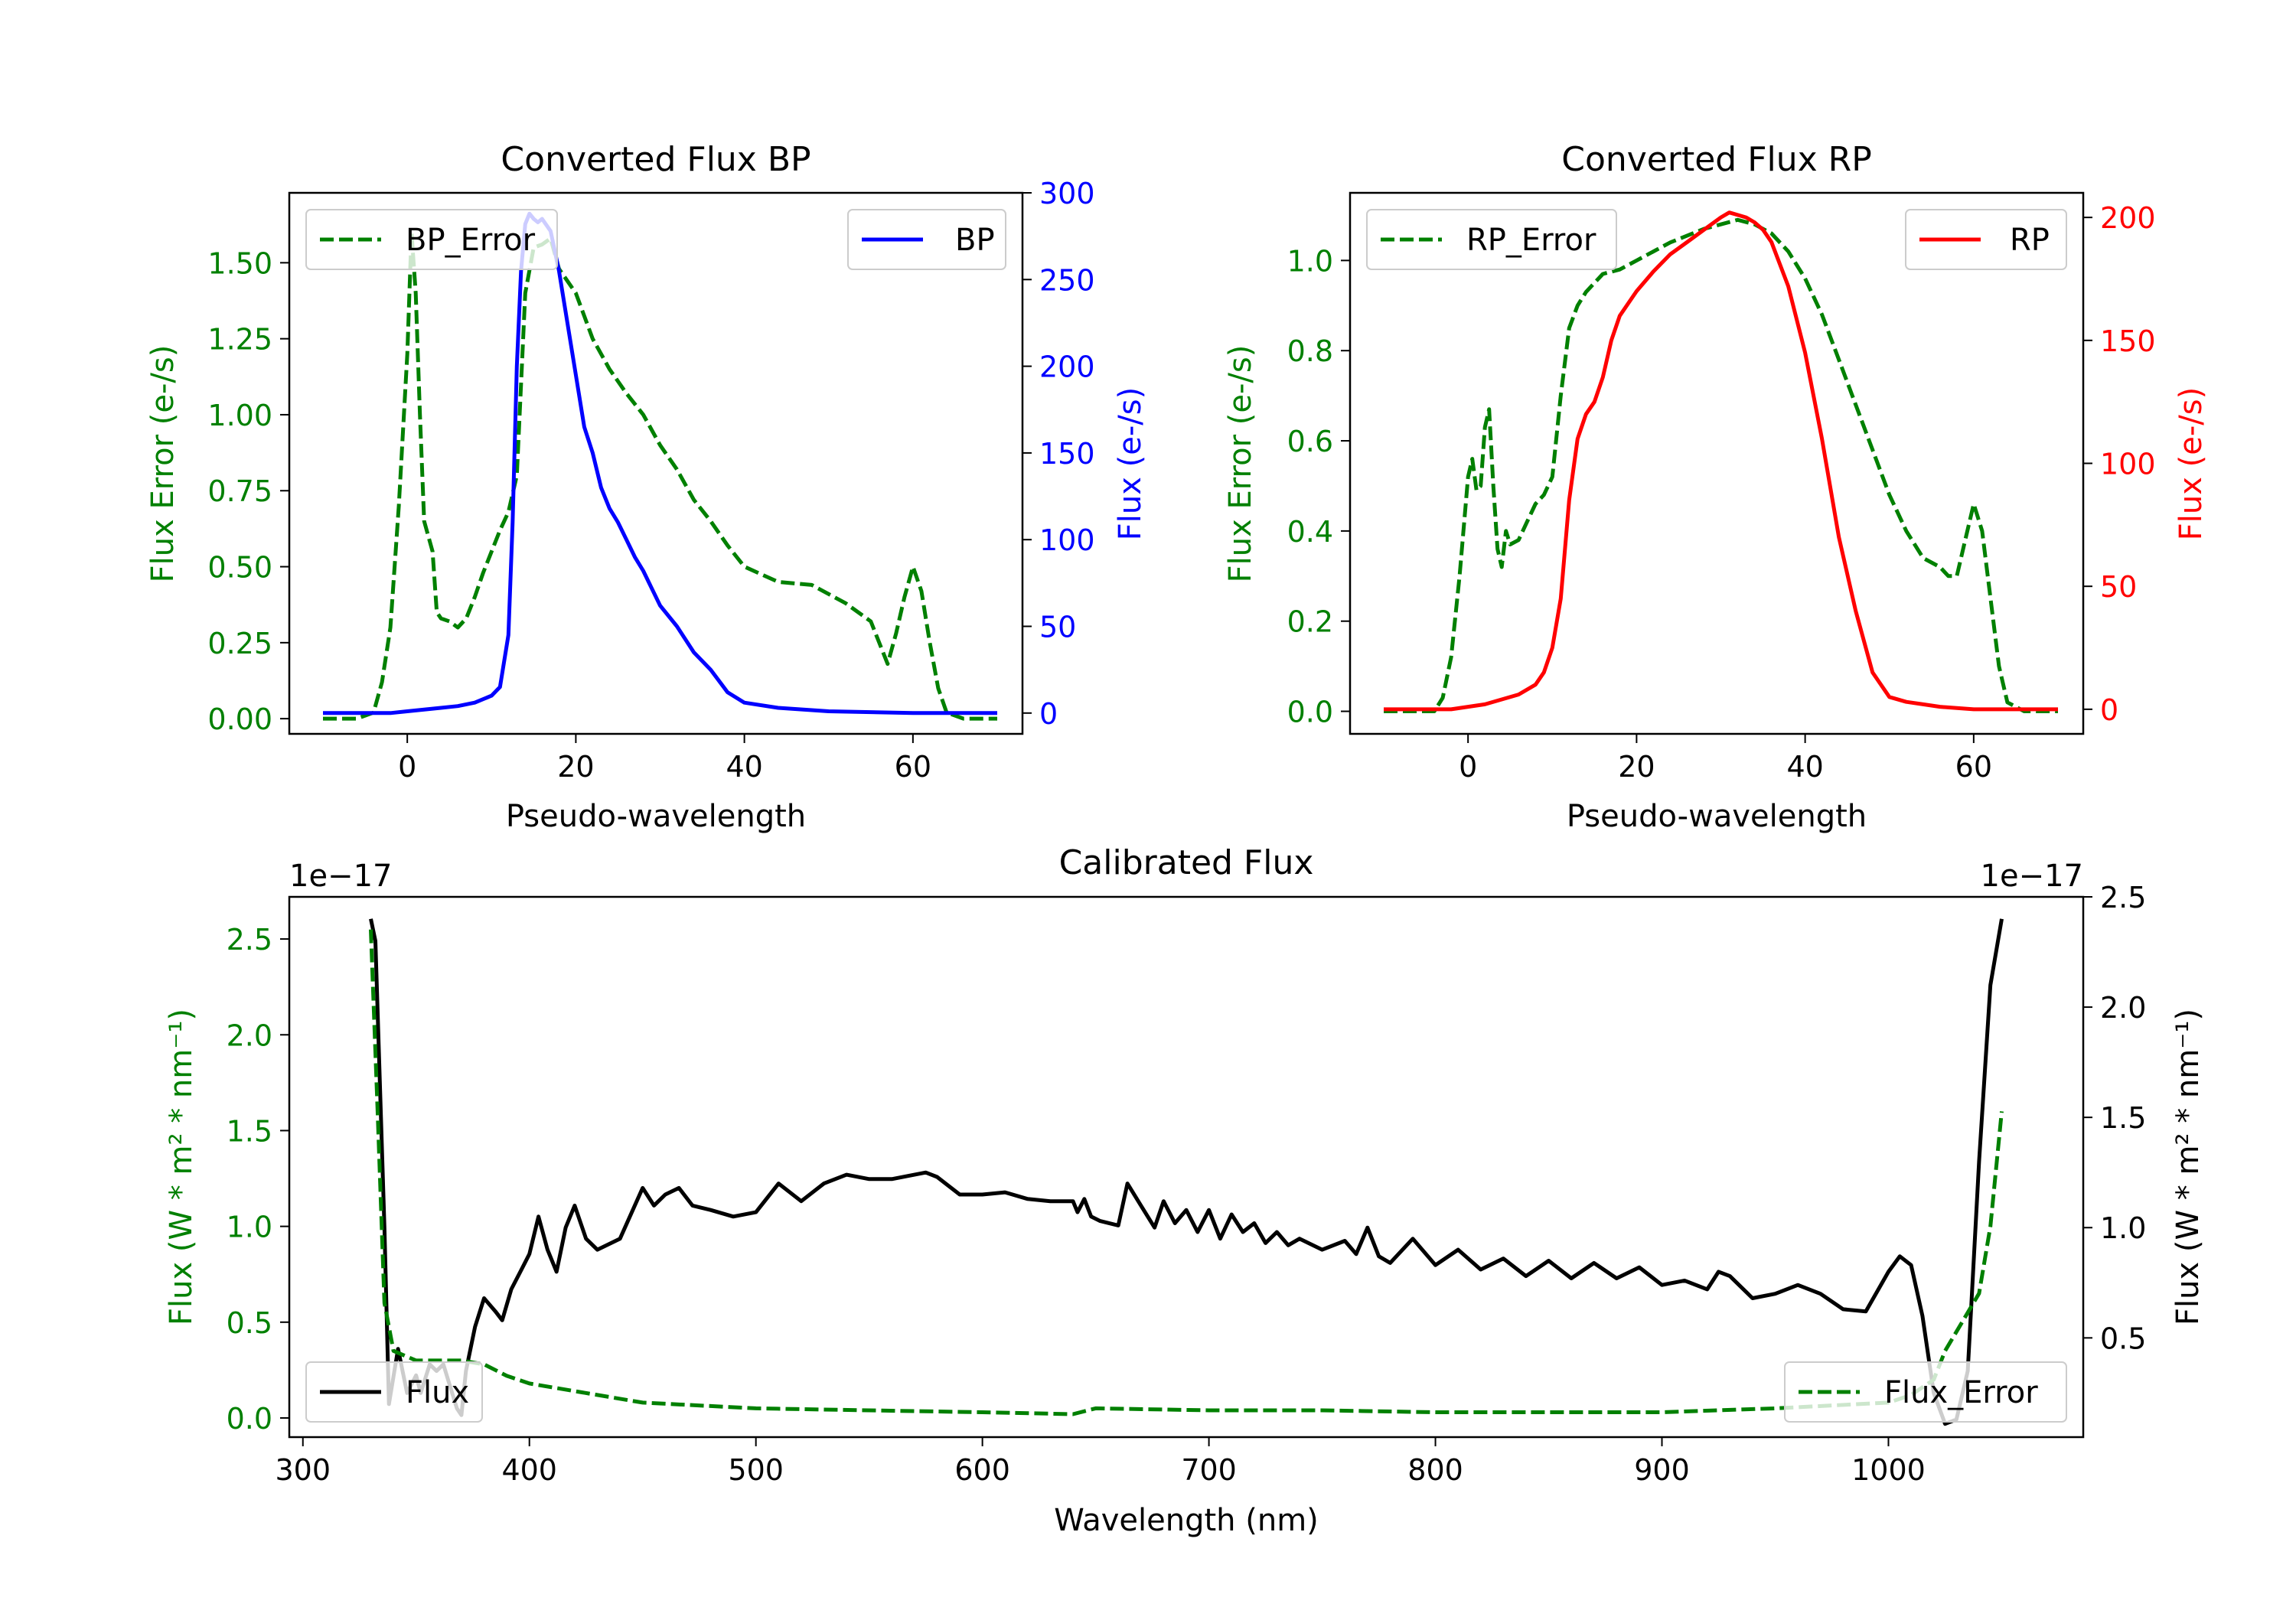  I want to click on y-left-tick-label: 2.0, so click(249, 1035).